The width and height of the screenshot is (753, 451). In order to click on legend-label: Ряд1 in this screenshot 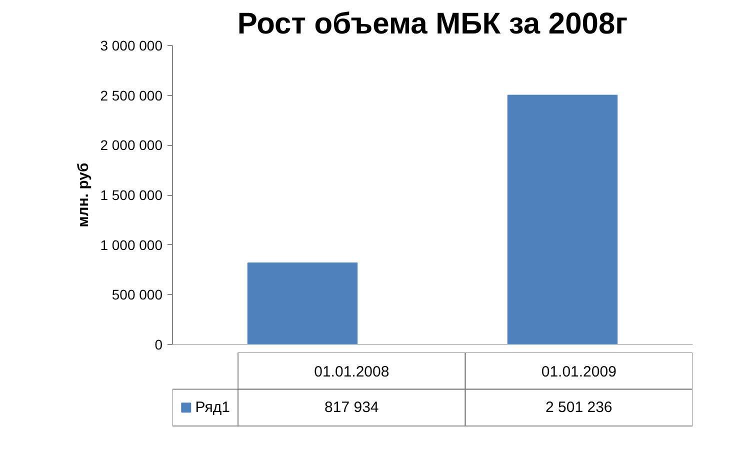, I will do `click(212, 407)`.